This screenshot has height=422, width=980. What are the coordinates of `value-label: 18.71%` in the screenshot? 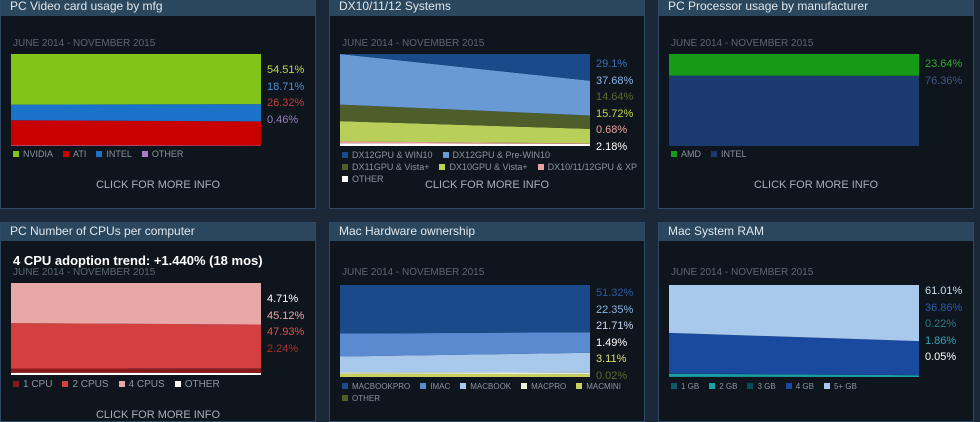 It's located at (285, 87).